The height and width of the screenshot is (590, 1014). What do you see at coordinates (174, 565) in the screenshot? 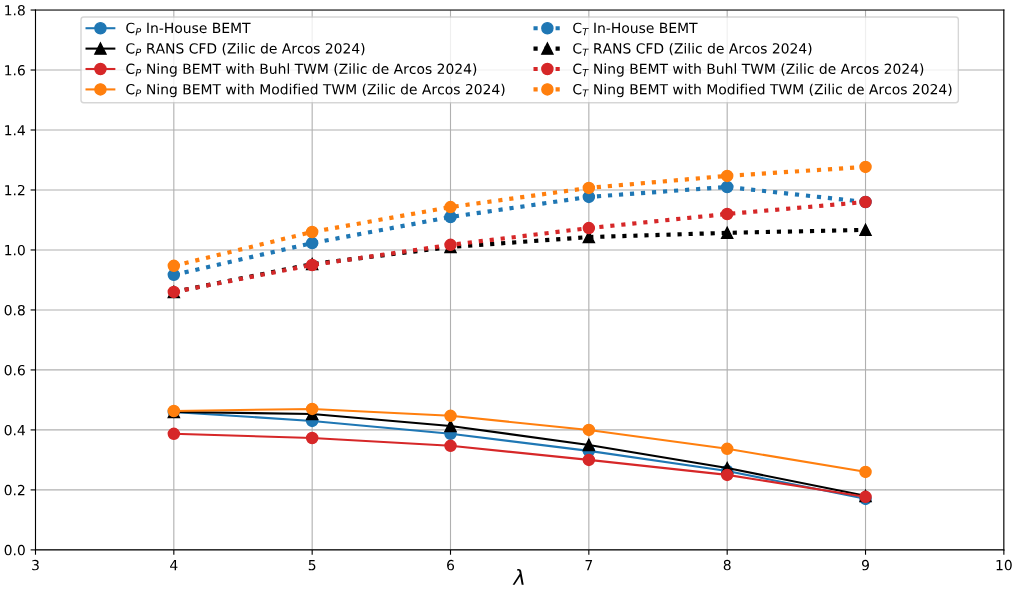
I see `x-tick-label: 4` at bounding box center [174, 565].